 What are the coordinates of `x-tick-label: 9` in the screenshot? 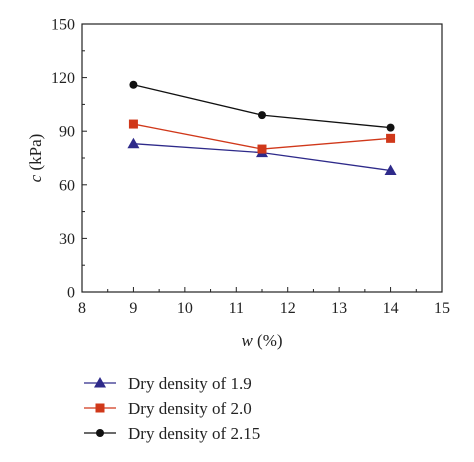 It's located at (133, 308).